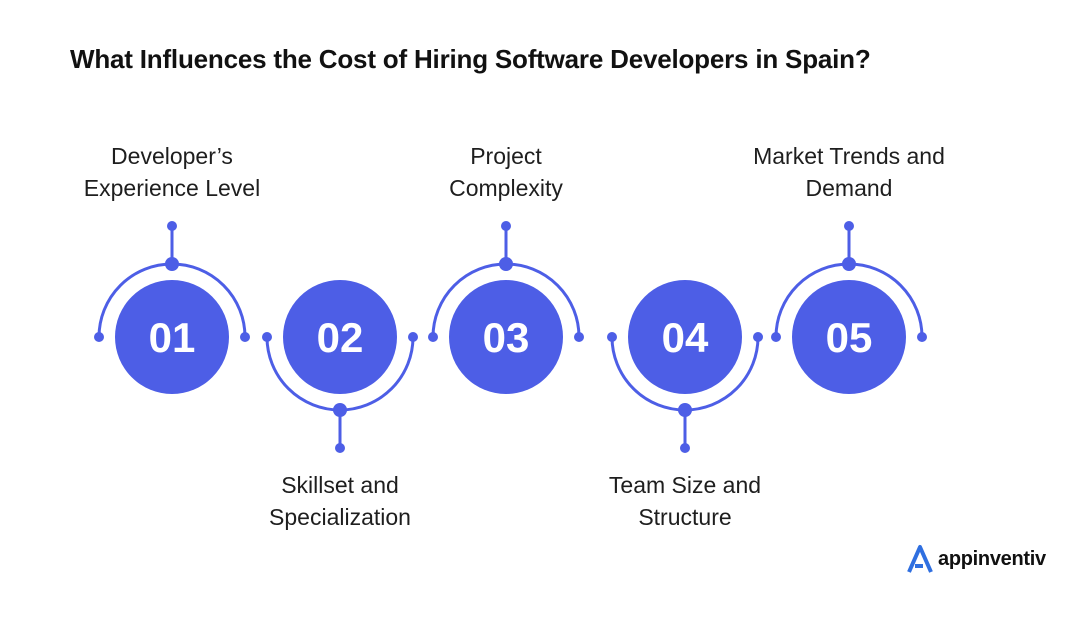 The image size is (1080, 636). I want to click on step-number: 02, so click(340, 337).